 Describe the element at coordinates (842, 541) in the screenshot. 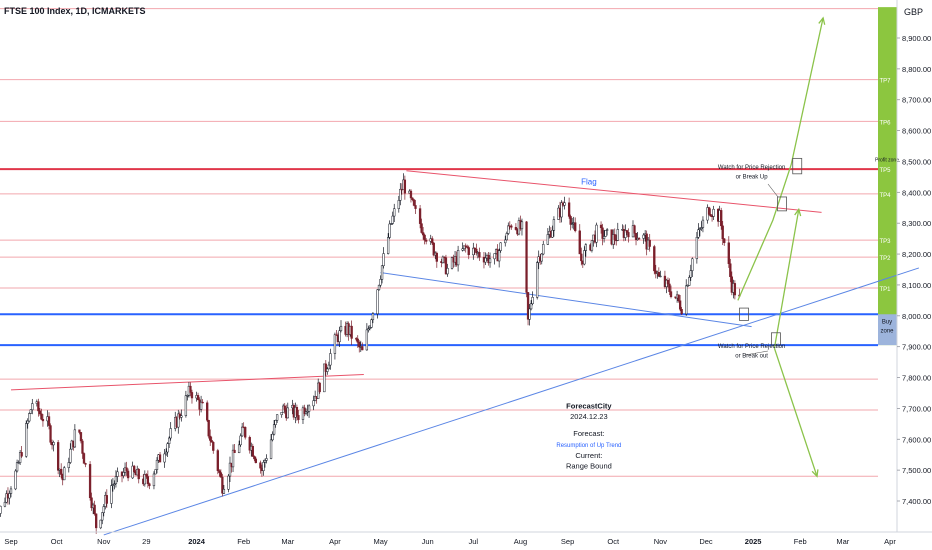

I see `x-tick-label: Mar` at that location.